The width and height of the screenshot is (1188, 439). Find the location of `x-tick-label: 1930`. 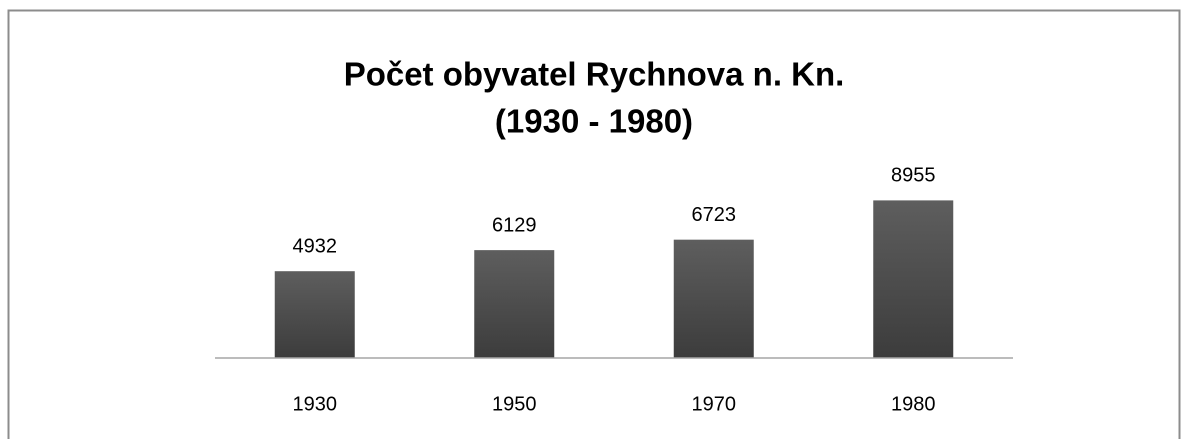

x-tick-label: 1930 is located at coordinates (315, 404).